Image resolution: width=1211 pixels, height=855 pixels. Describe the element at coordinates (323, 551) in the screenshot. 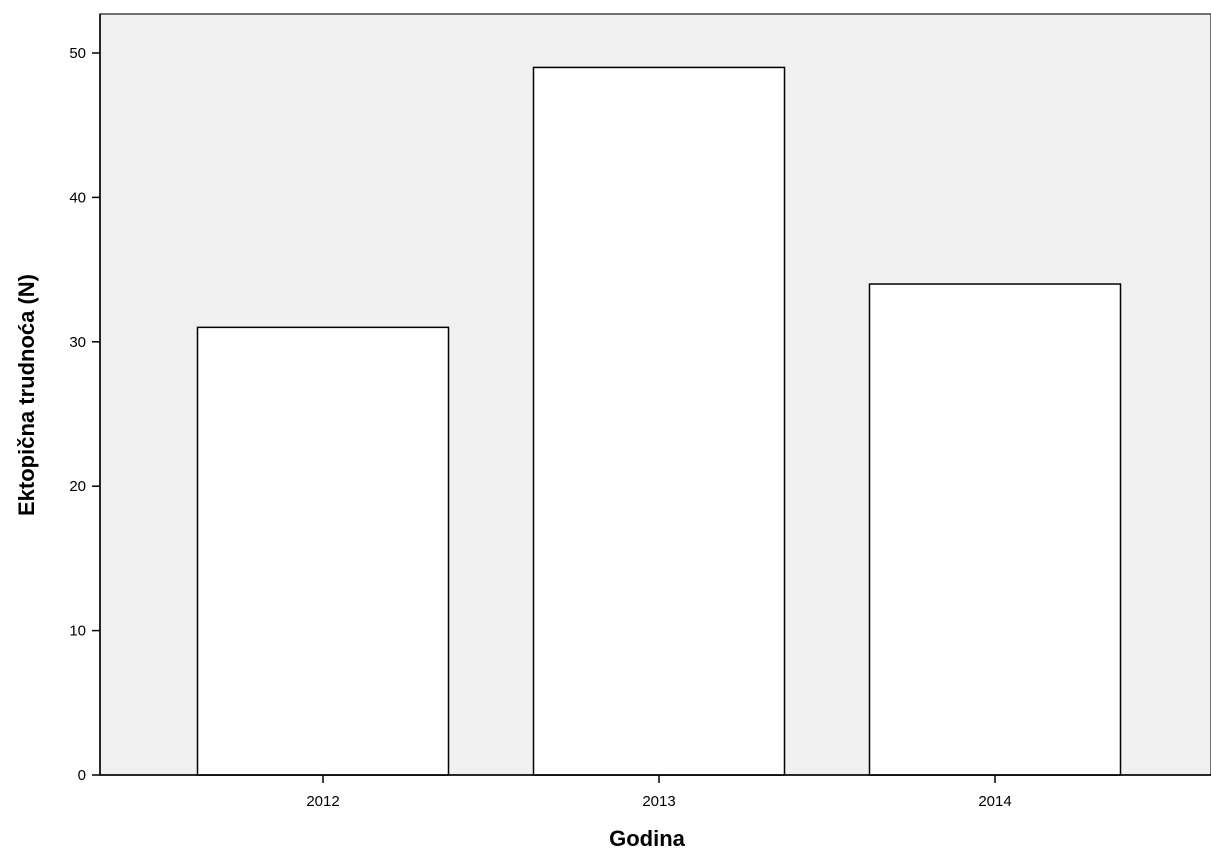

I see `bar-2012` at that location.